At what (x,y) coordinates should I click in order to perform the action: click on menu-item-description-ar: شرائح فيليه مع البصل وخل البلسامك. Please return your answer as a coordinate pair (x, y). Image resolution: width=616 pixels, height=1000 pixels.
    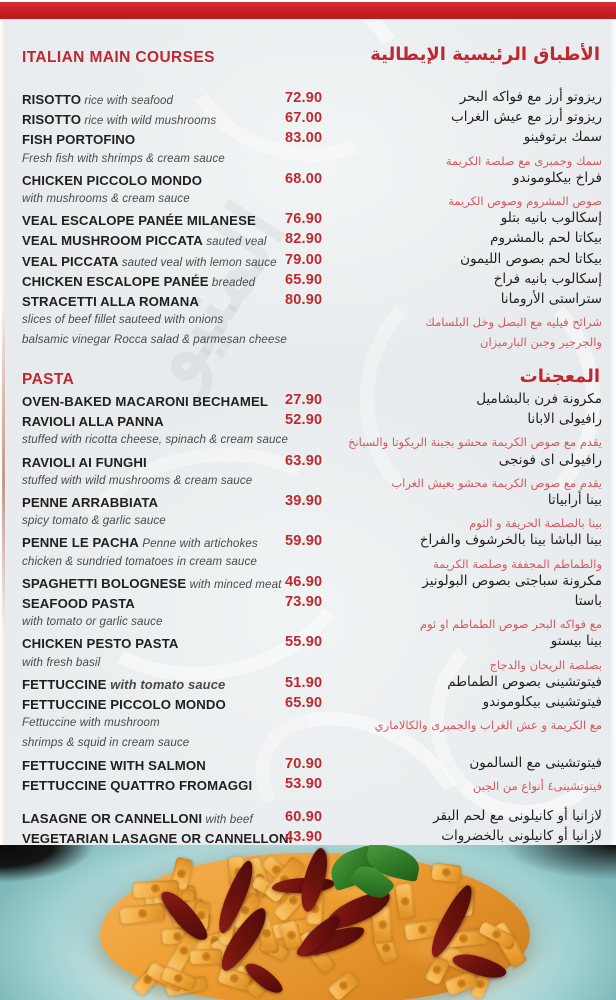
    Looking at the image, I should click on (513, 322).